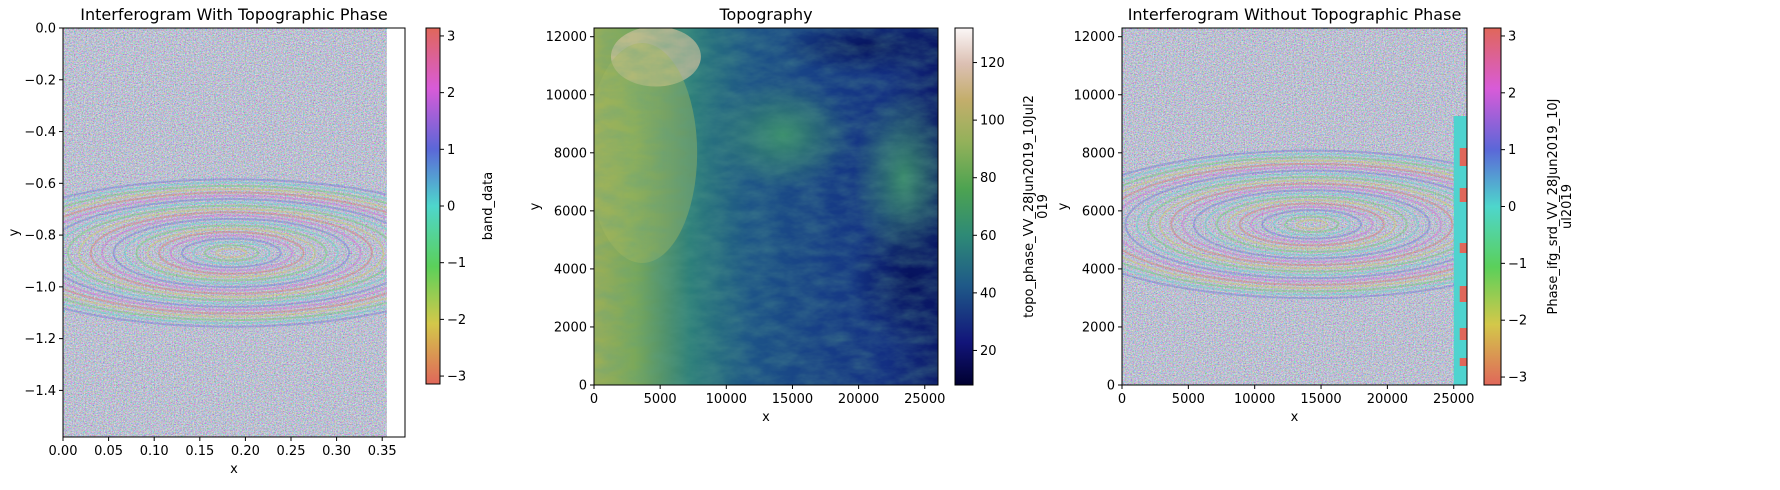  I want to click on y-tick-label: −1.4, so click(40, 391).